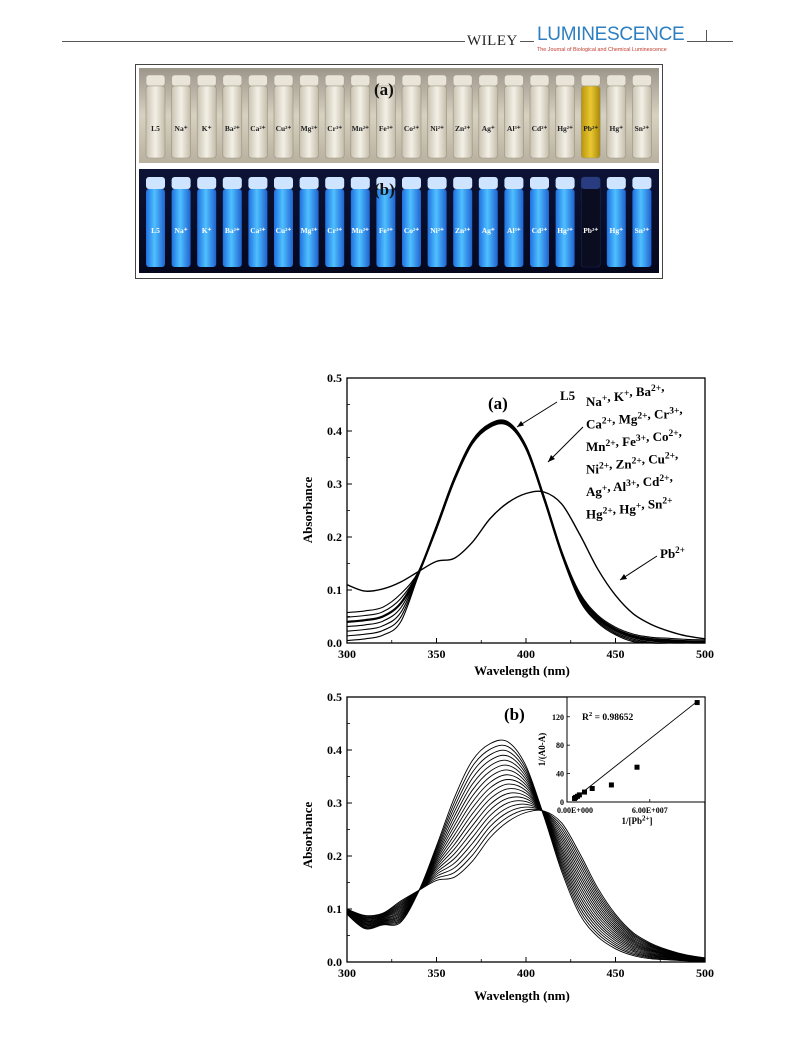 This screenshot has height=1043, width=793. Describe the element at coordinates (607, 717) in the screenshot. I see `inset-r2-label: R2 = 0.98652` at that location.